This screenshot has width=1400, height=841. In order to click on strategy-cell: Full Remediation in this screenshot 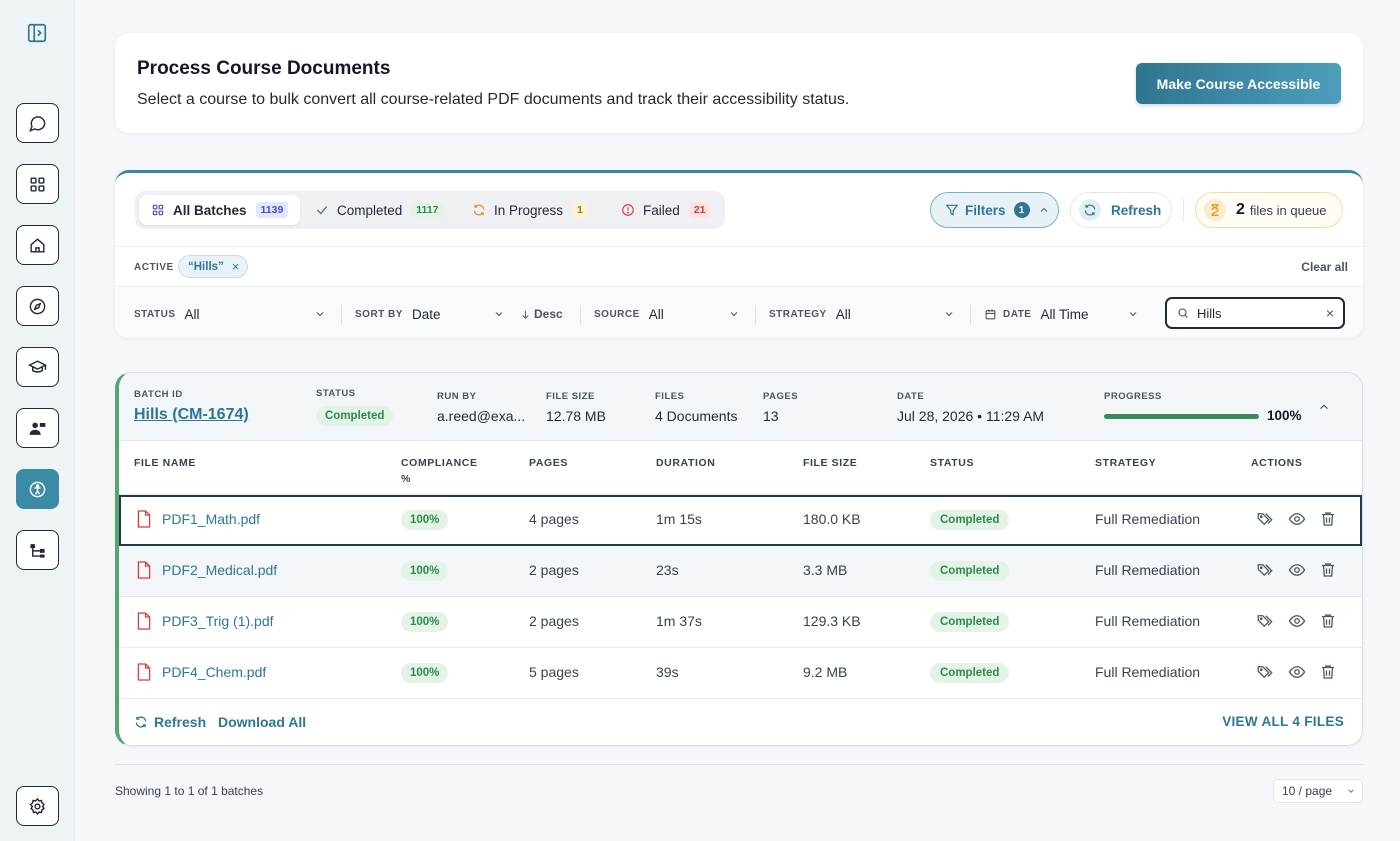, I will do `click(1148, 621)`.